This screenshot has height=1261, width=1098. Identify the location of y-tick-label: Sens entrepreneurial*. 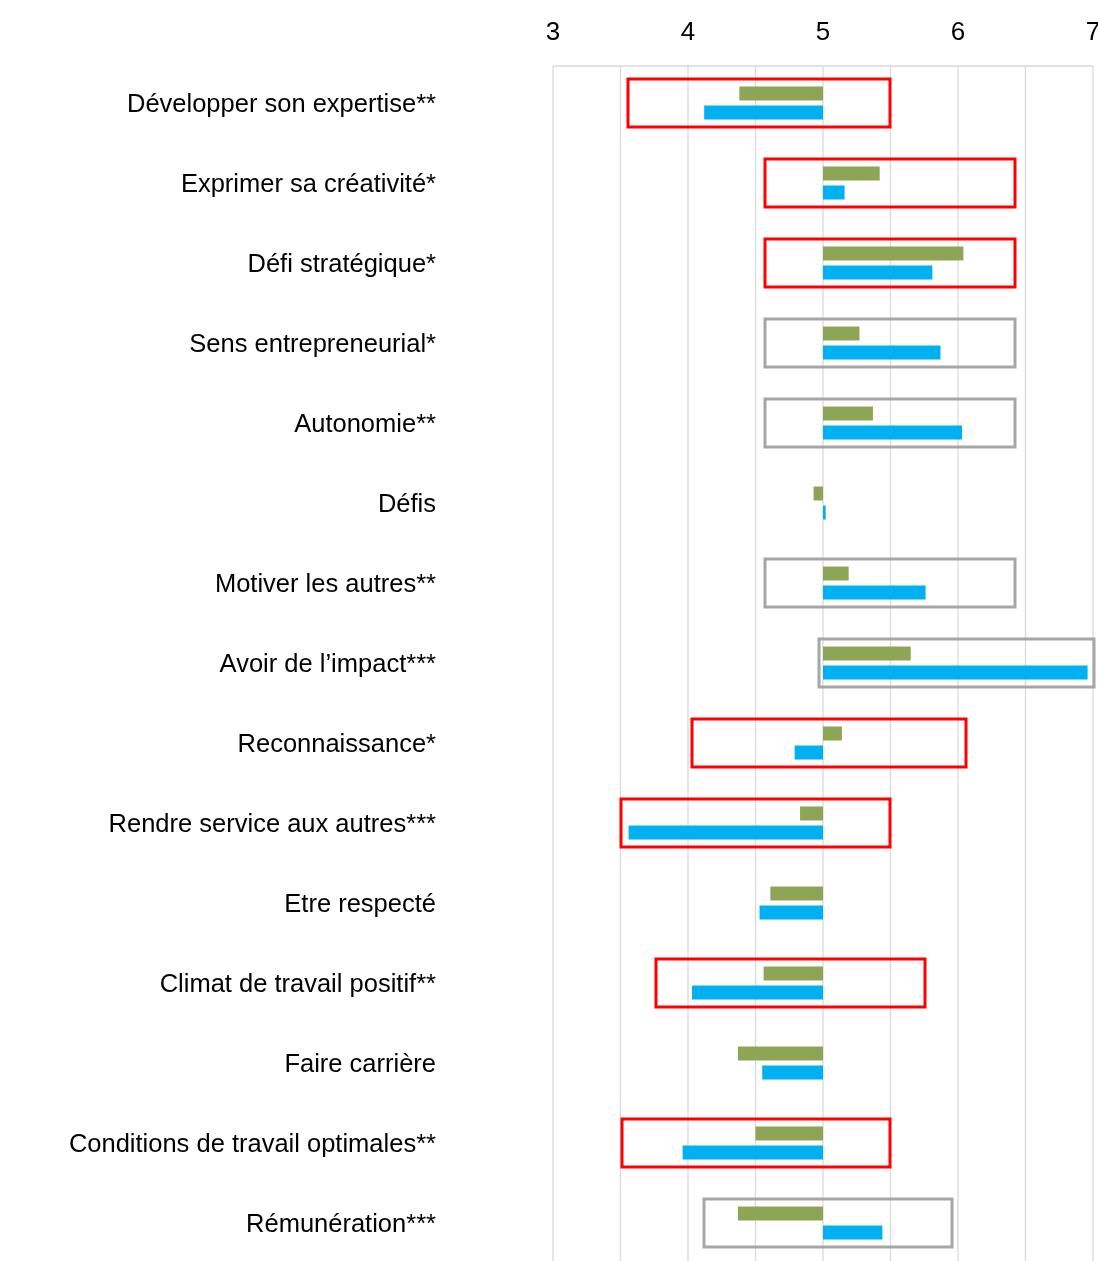
(313, 343).